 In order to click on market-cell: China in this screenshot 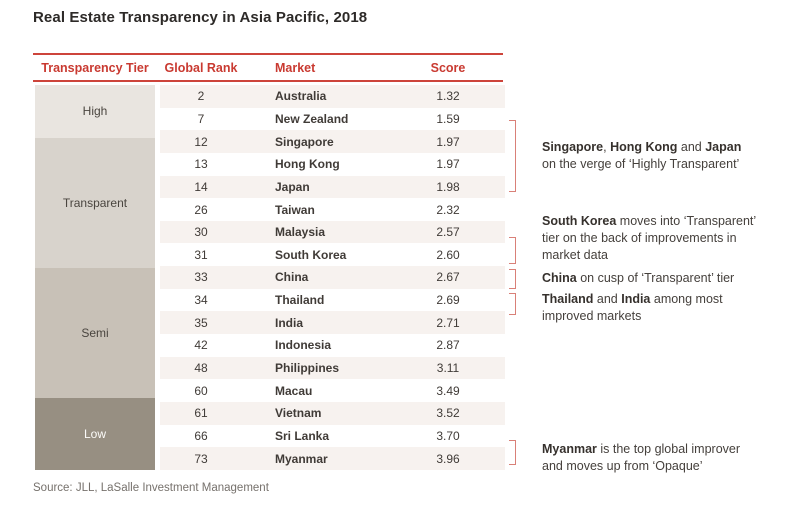, I will do `click(292, 277)`.